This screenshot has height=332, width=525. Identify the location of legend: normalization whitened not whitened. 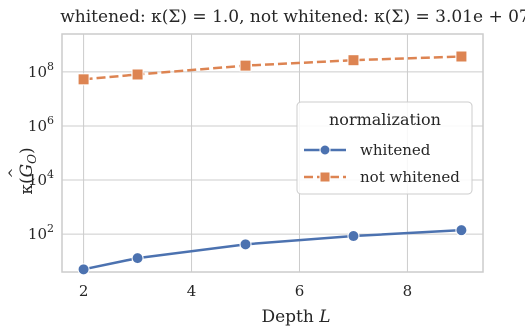
(384, 148).